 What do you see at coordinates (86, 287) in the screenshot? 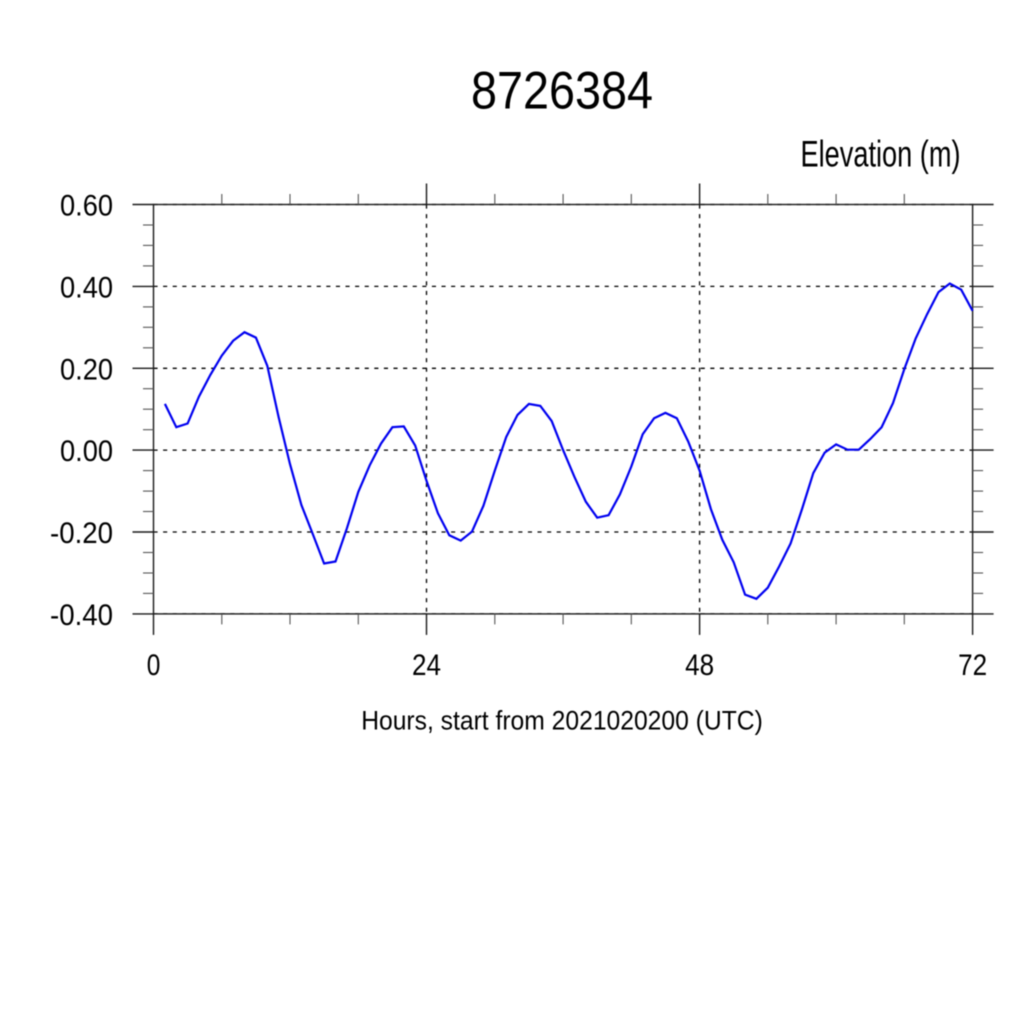
I see `svg-text: 0.40` at bounding box center [86, 287].